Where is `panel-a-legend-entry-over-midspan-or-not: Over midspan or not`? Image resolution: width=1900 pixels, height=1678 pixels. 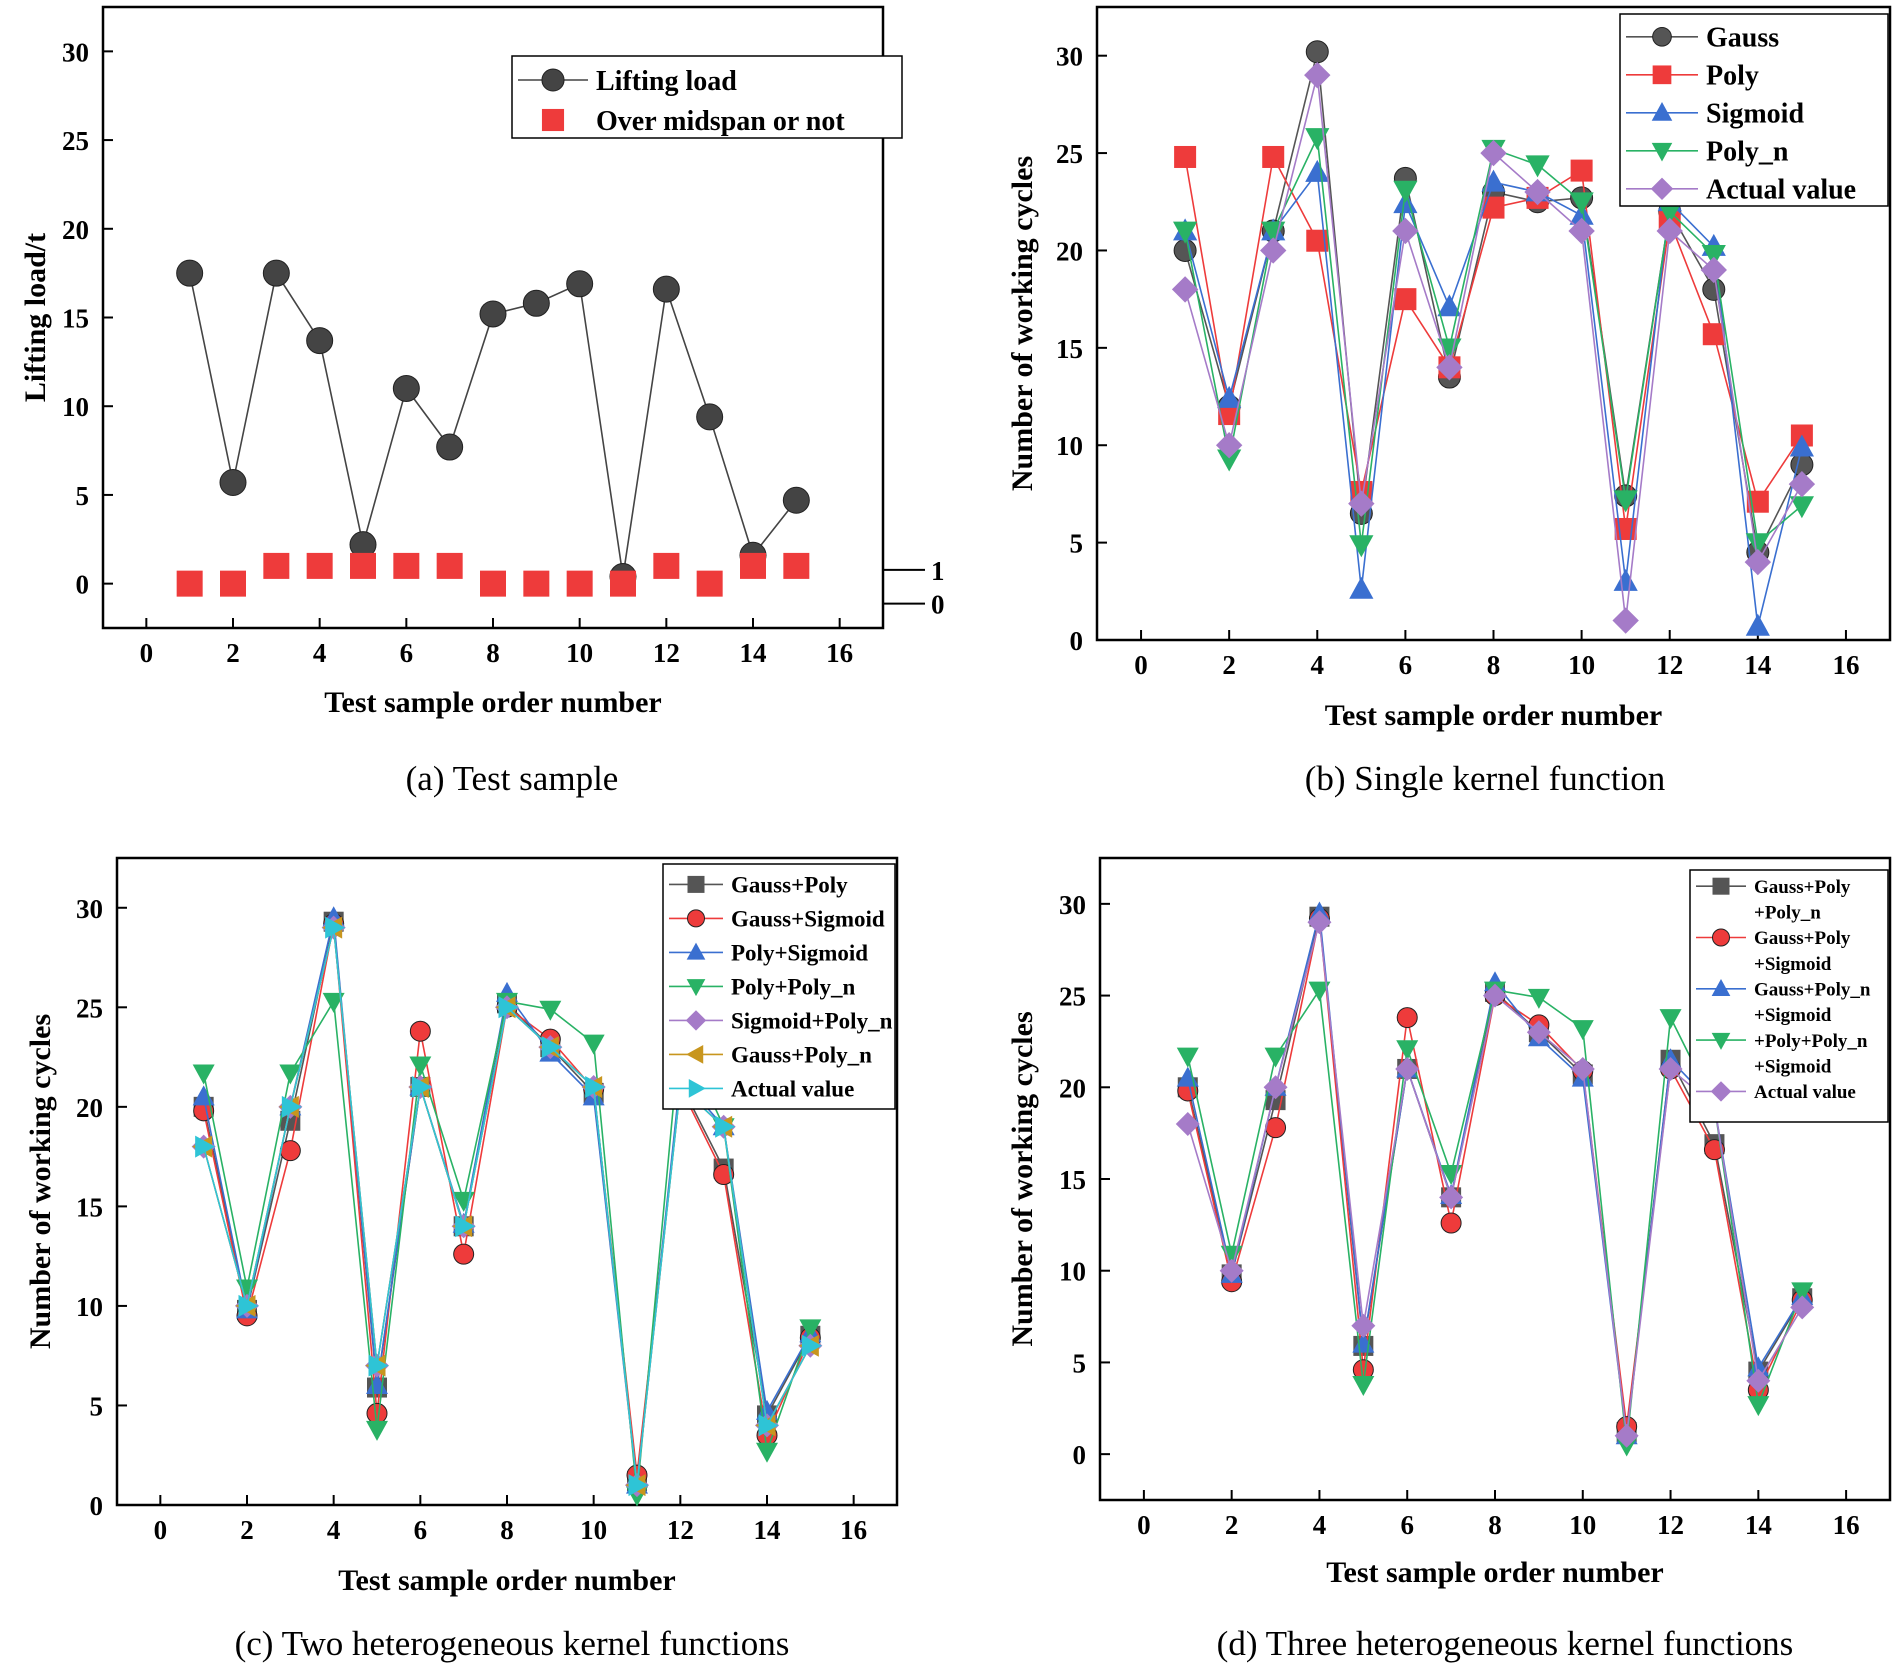 panel-a-legend-entry-over-midspan-or-not: Over midspan or not is located at coordinates (693, 121).